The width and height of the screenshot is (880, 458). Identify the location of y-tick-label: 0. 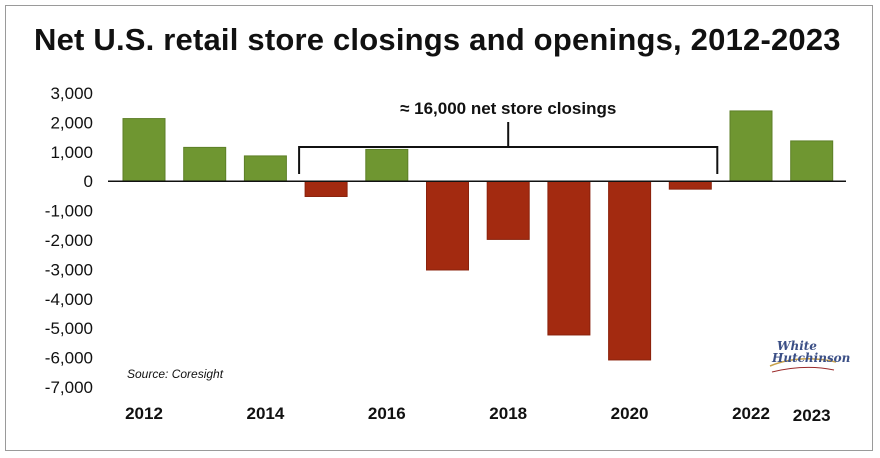
(88, 181).